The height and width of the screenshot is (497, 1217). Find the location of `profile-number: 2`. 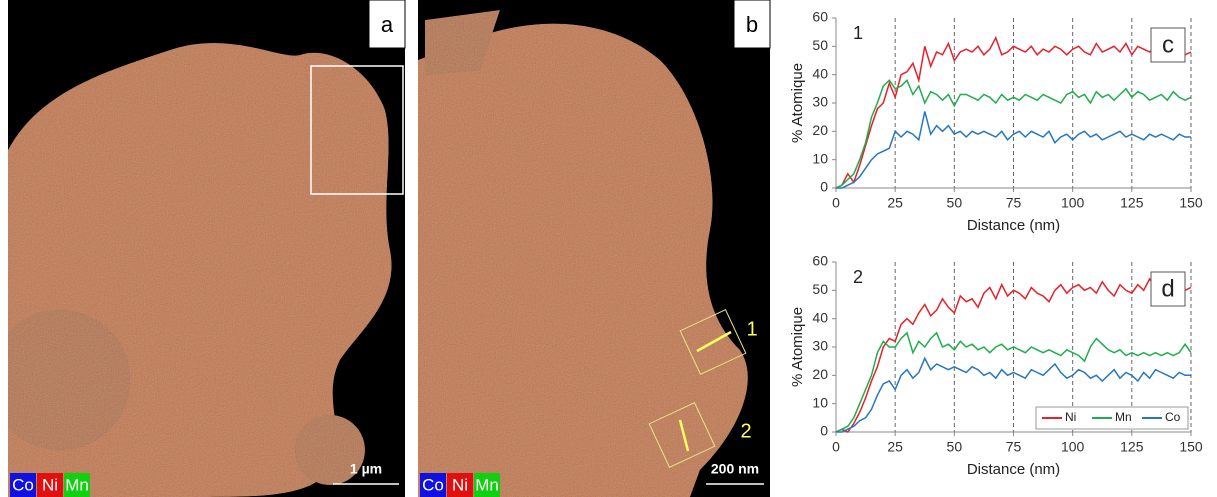

profile-number: 2 is located at coordinates (858, 277).